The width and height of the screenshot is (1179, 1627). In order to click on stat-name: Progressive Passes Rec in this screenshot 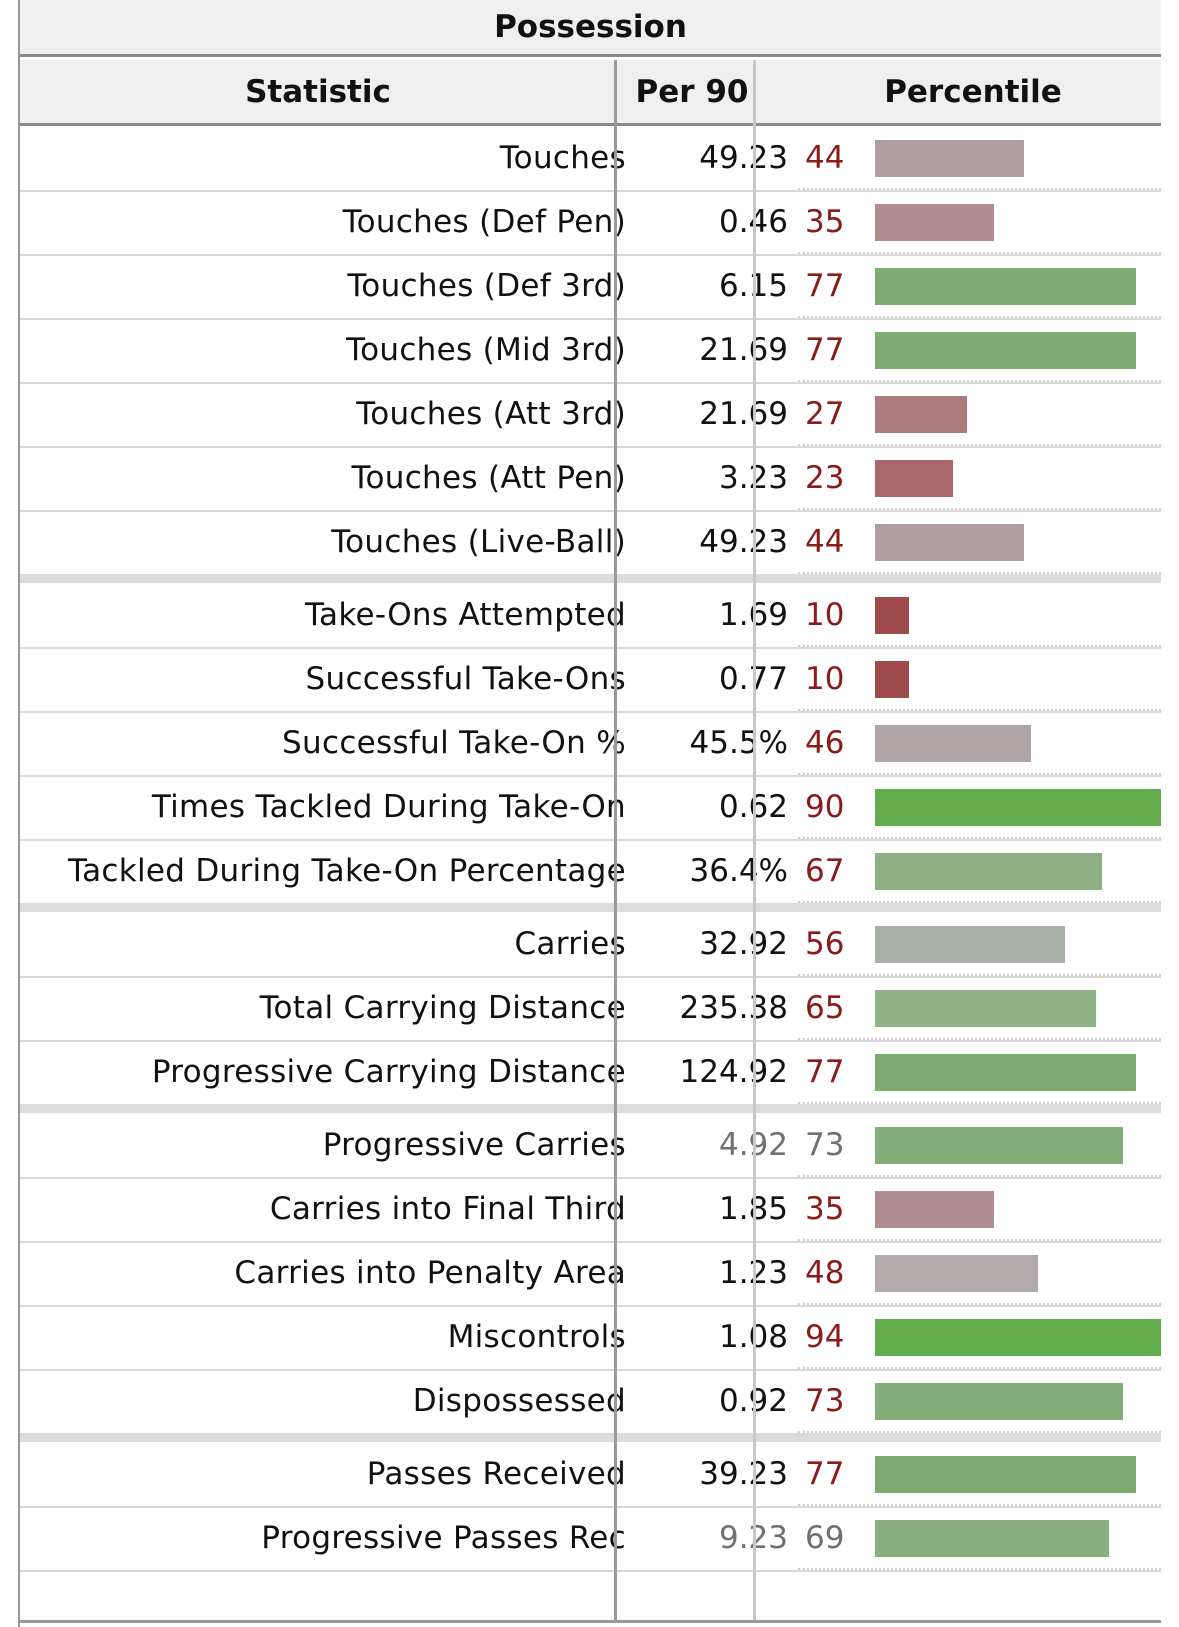, I will do `click(443, 1538)`.